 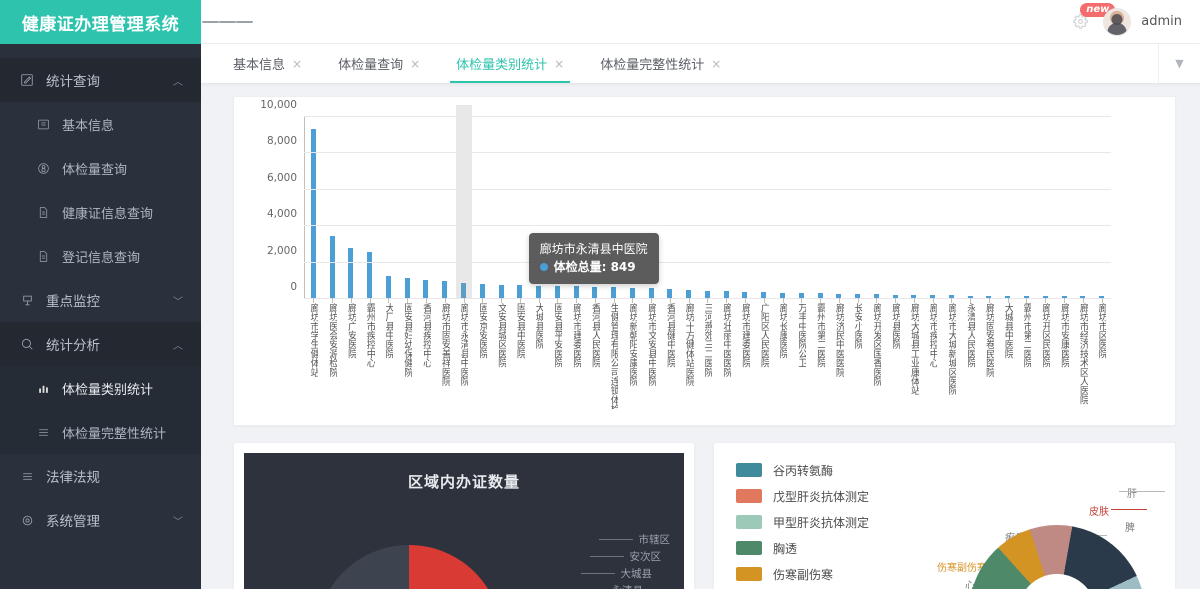 What do you see at coordinates (801, 355) in the screenshot?
I see `x-label-26: 万丰中医院公卫` at bounding box center [801, 355].